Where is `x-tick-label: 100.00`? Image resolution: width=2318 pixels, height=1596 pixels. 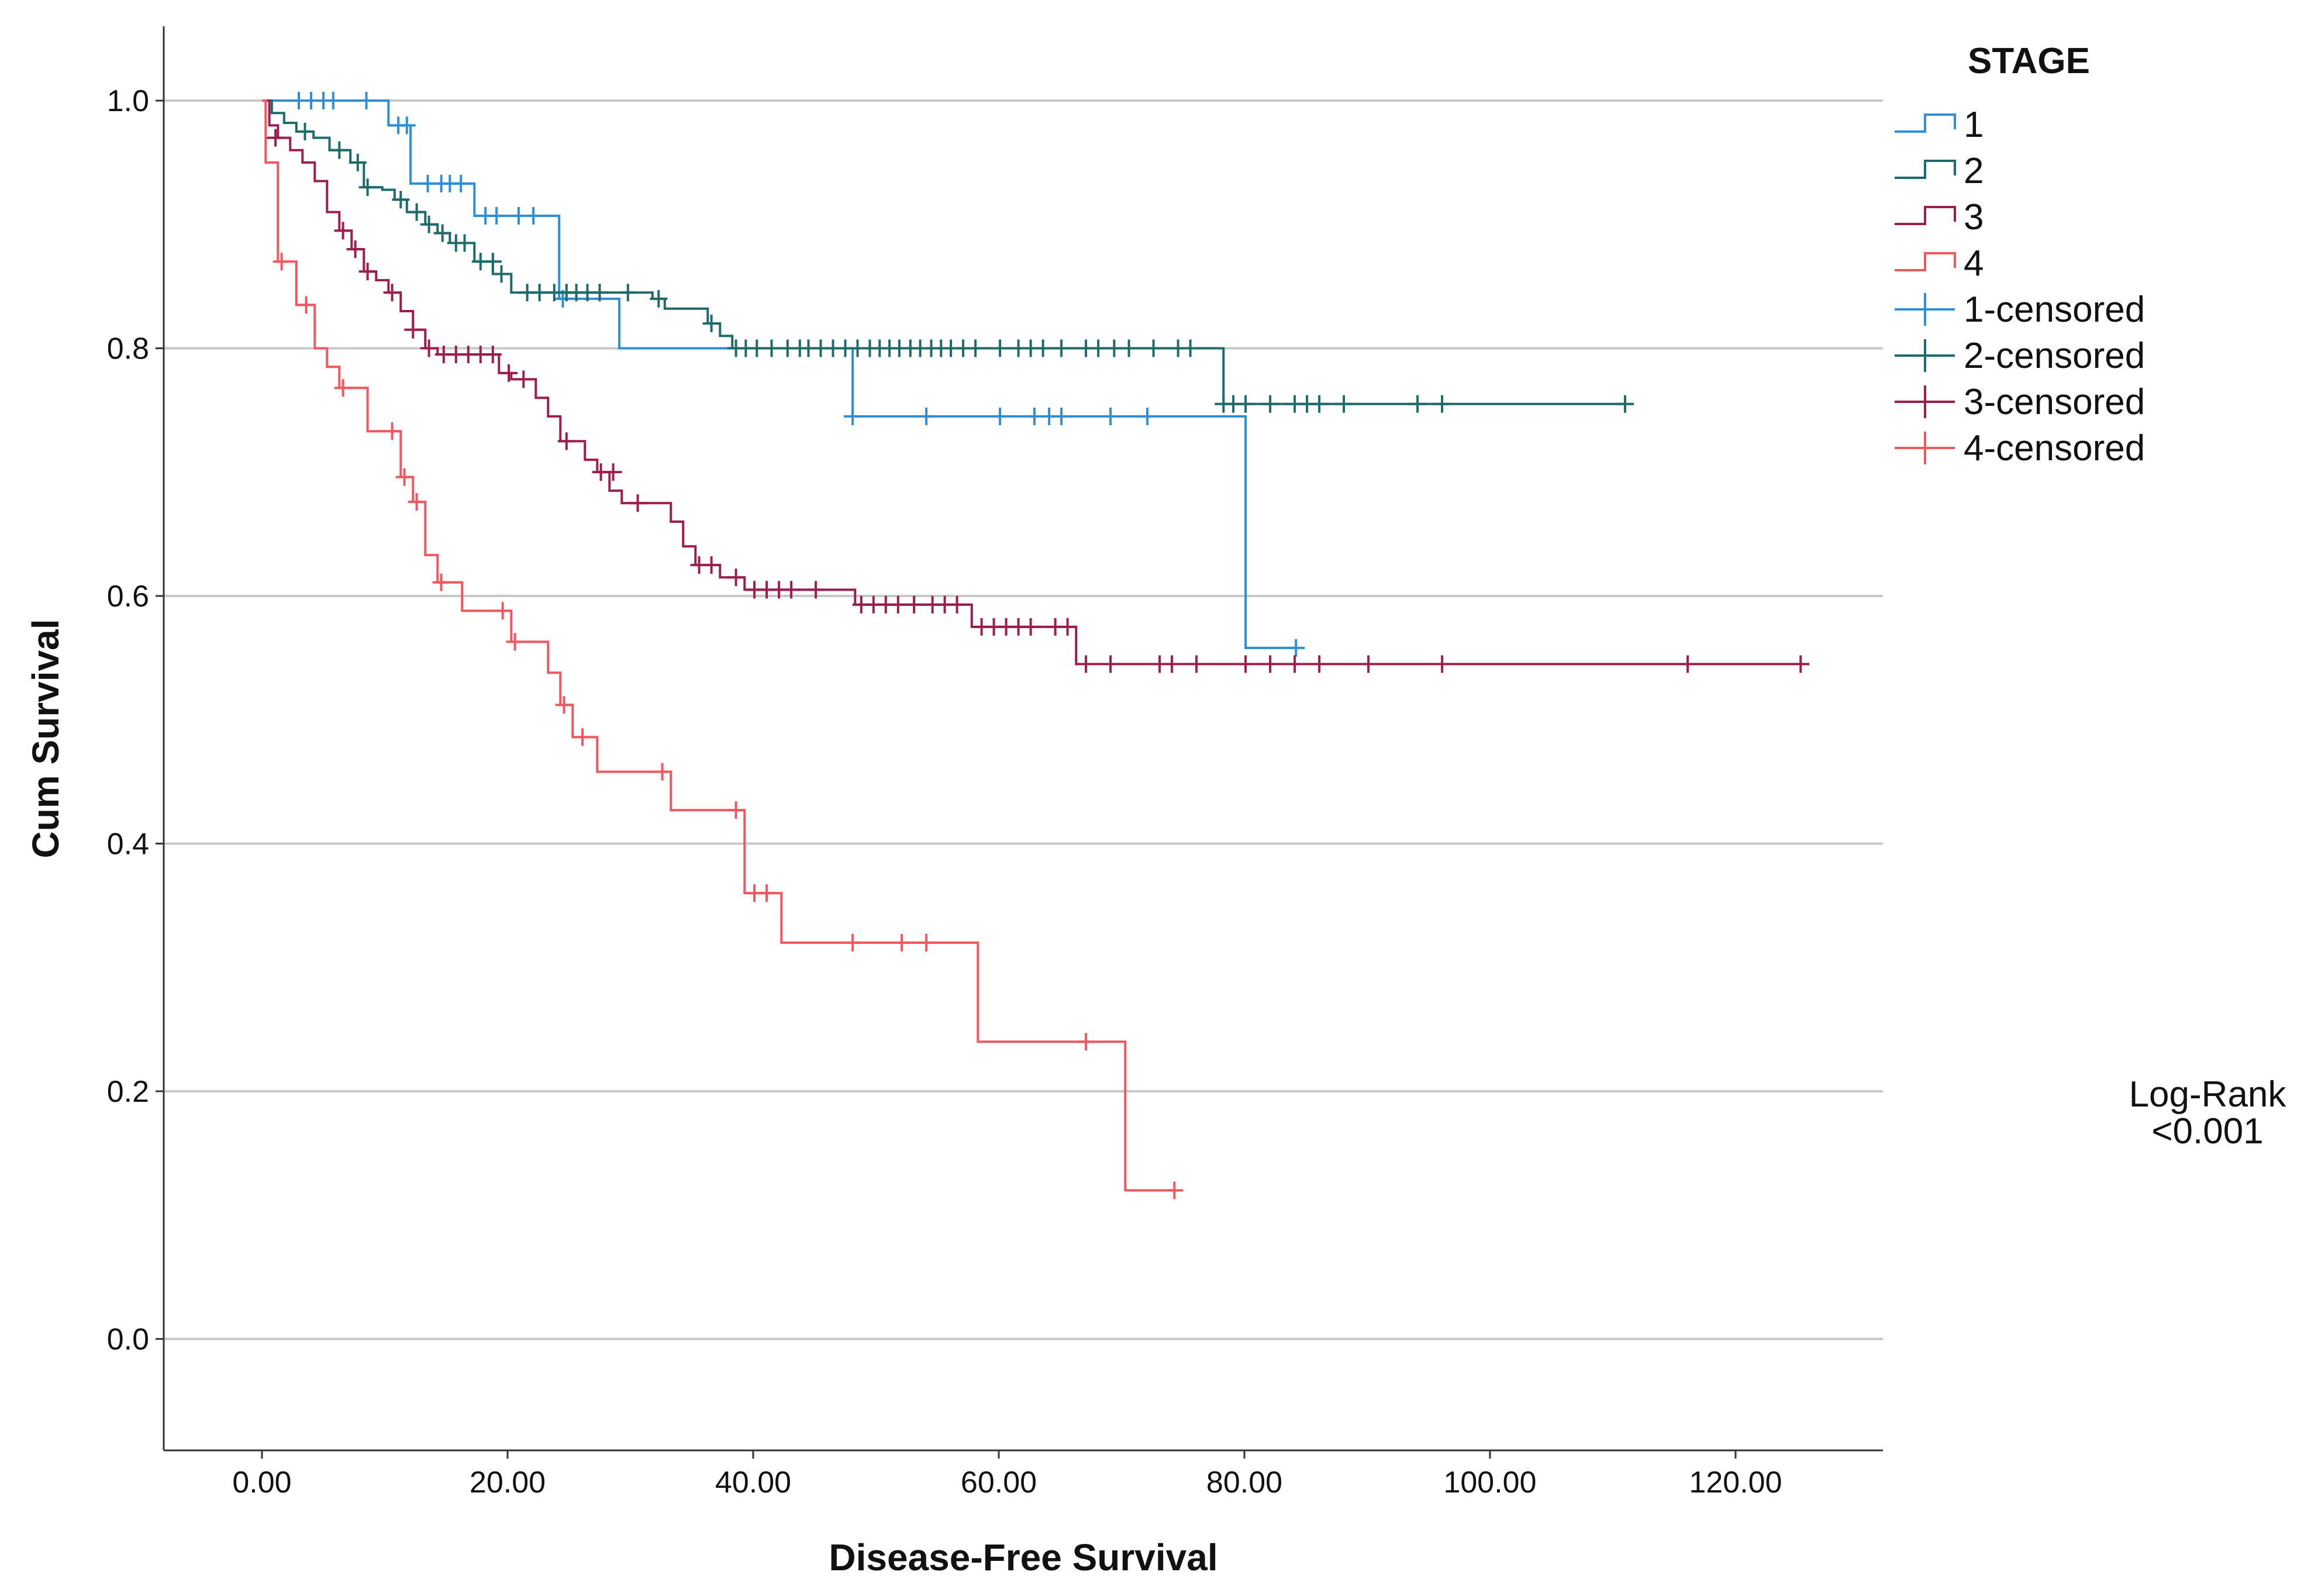
x-tick-label: 100.00 is located at coordinates (1490, 1483).